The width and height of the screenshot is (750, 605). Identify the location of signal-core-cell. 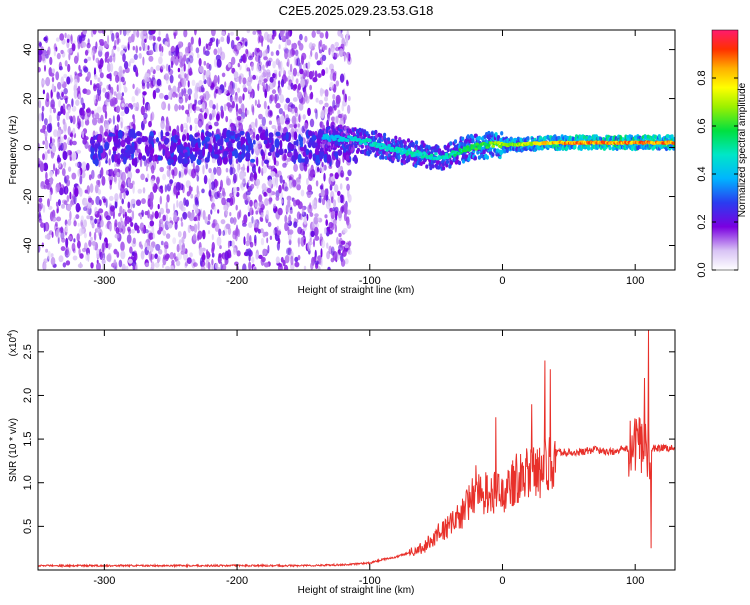
(431, 155).